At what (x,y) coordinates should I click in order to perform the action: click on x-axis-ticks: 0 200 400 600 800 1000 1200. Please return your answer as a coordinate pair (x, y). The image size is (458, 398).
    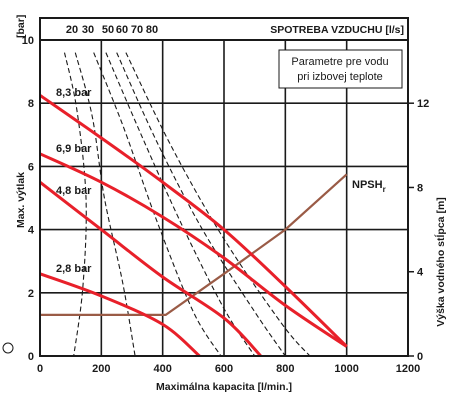
    Looking at the image, I should click on (228, 369).